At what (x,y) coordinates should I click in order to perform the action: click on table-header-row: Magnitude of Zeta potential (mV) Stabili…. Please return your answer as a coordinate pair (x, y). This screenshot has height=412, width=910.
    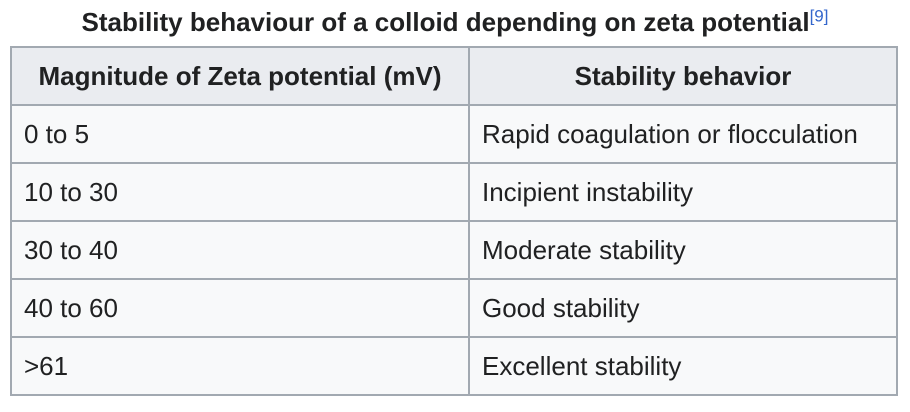
    Looking at the image, I should click on (454, 76).